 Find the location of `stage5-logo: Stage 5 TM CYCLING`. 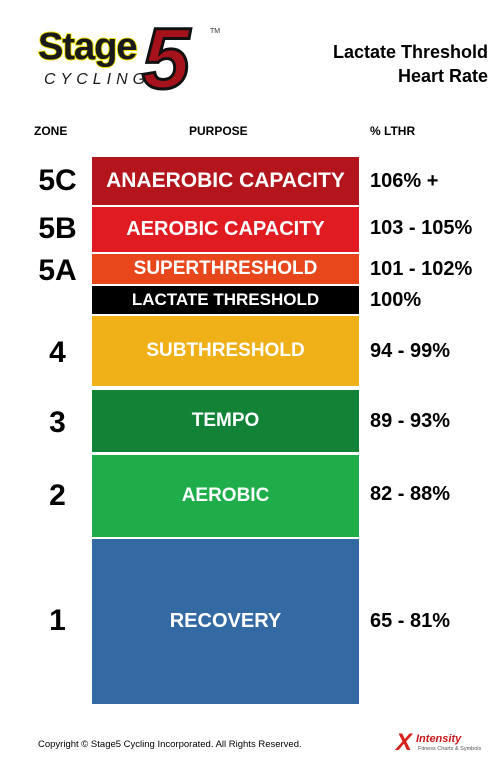

stage5-logo: Stage 5 TM CYCLING is located at coordinates (125, 59).